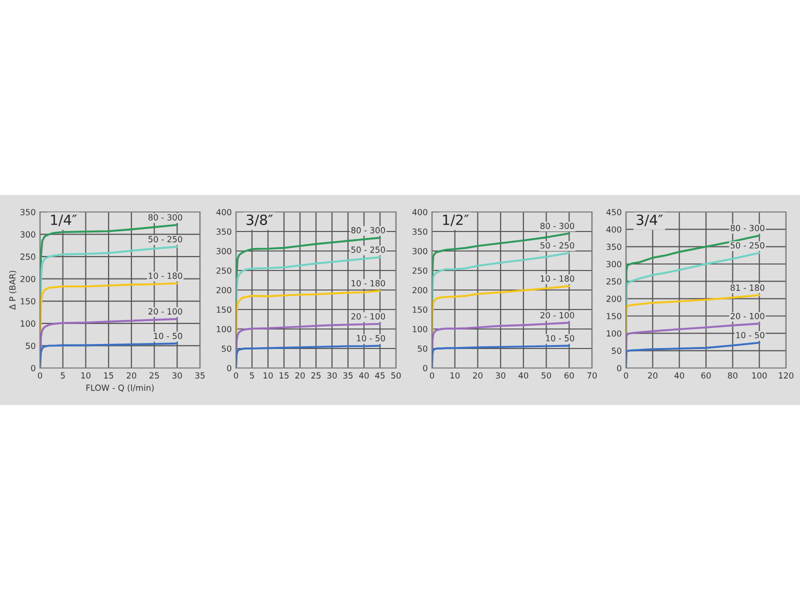 This screenshot has height=600, width=800. I want to click on x-tick-label: 80, so click(733, 375).